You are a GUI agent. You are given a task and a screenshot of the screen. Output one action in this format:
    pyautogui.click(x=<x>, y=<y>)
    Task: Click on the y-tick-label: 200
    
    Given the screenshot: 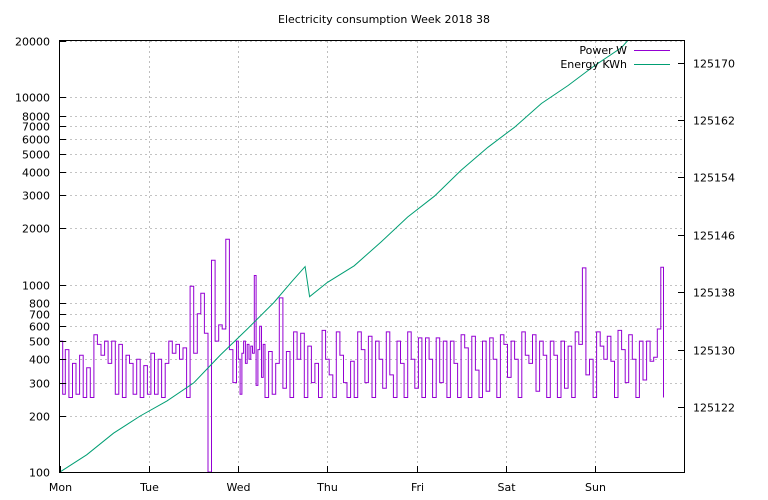 What is the action you would take?
    pyautogui.click(x=39, y=417)
    